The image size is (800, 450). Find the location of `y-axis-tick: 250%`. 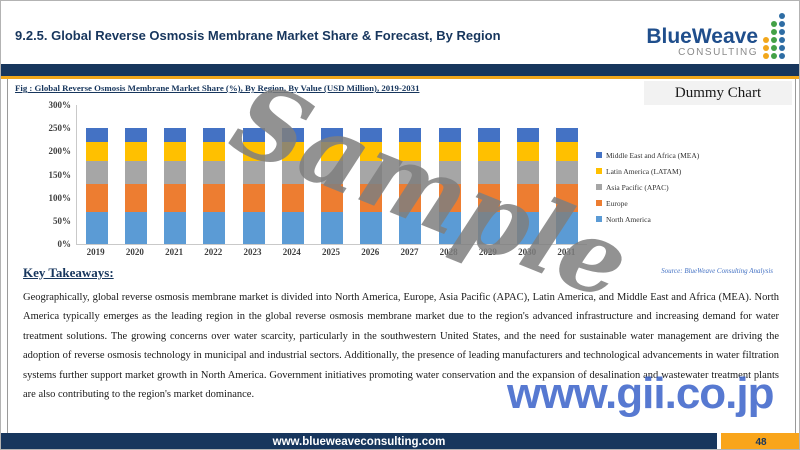

y-axis-tick: 250% is located at coordinates (60, 128).